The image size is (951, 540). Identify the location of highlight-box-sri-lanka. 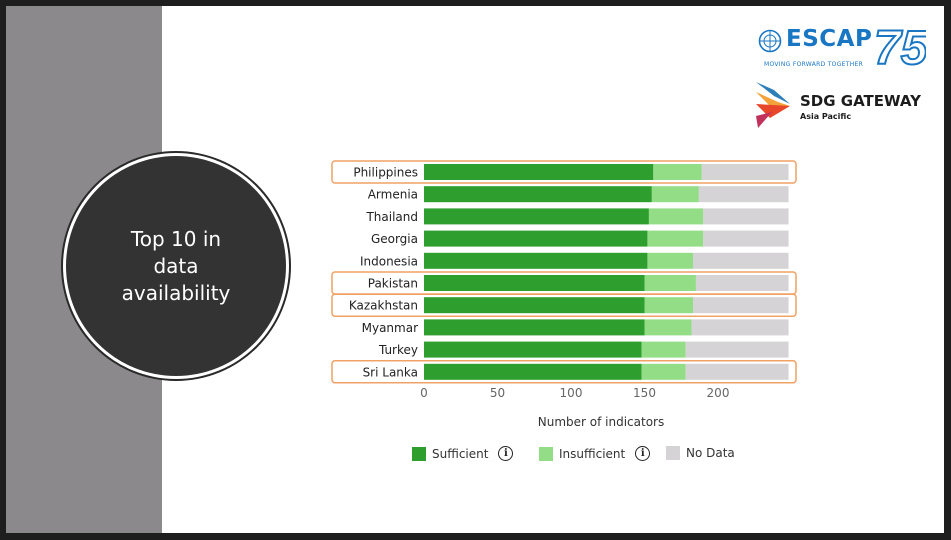
(564, 372).